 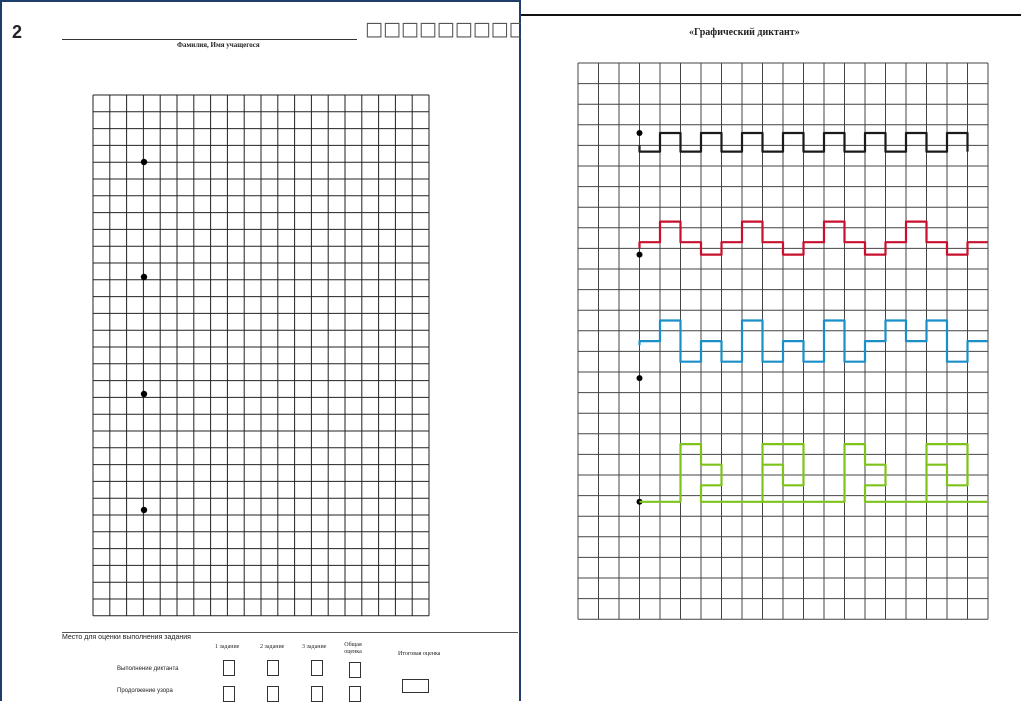 What do you see at coordinates (771, 15) in the screenshot?
I see `top-rule` at bounding box center [771, 15].